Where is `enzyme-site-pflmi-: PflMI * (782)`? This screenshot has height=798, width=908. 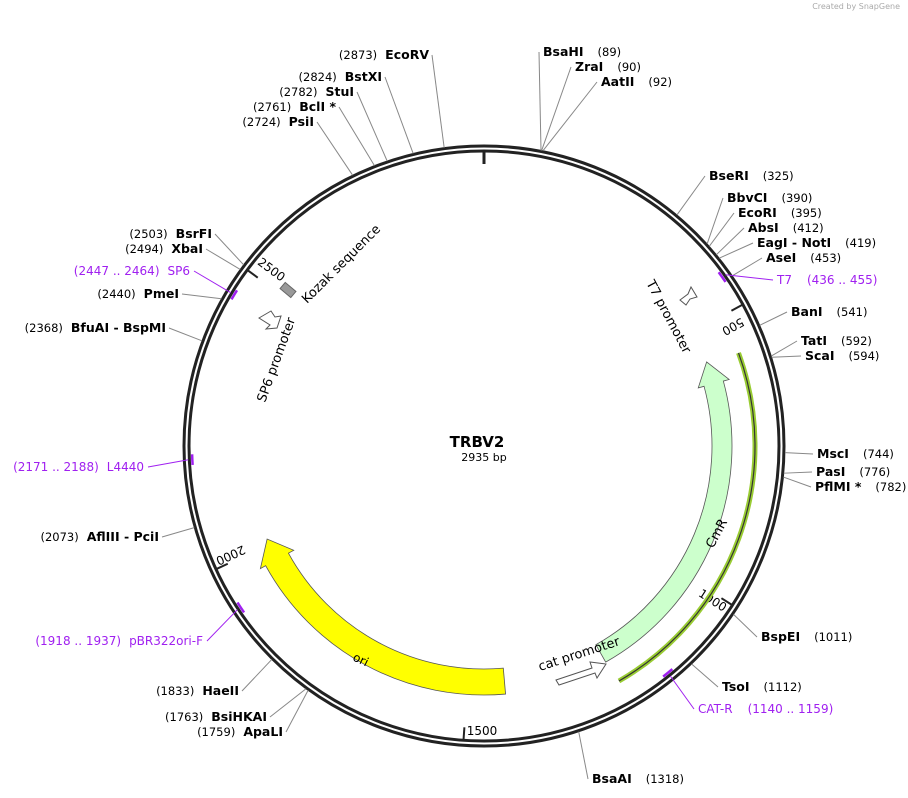 enzyme-site-pflmi-: PflMI * (782) is located at coordinates (844, 485).